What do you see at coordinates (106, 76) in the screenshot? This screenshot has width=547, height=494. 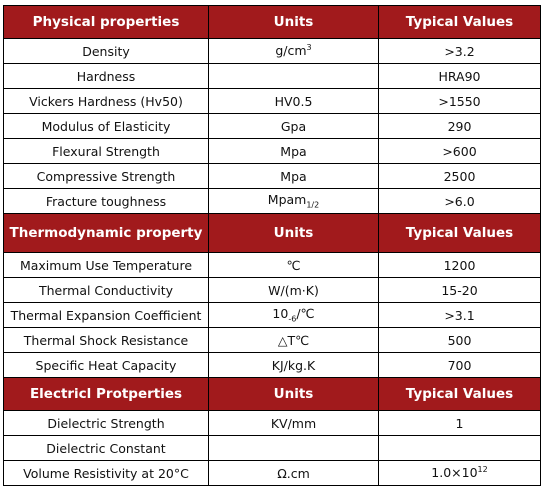 I see `cell: Hardness` at bounding box center [106, 76].